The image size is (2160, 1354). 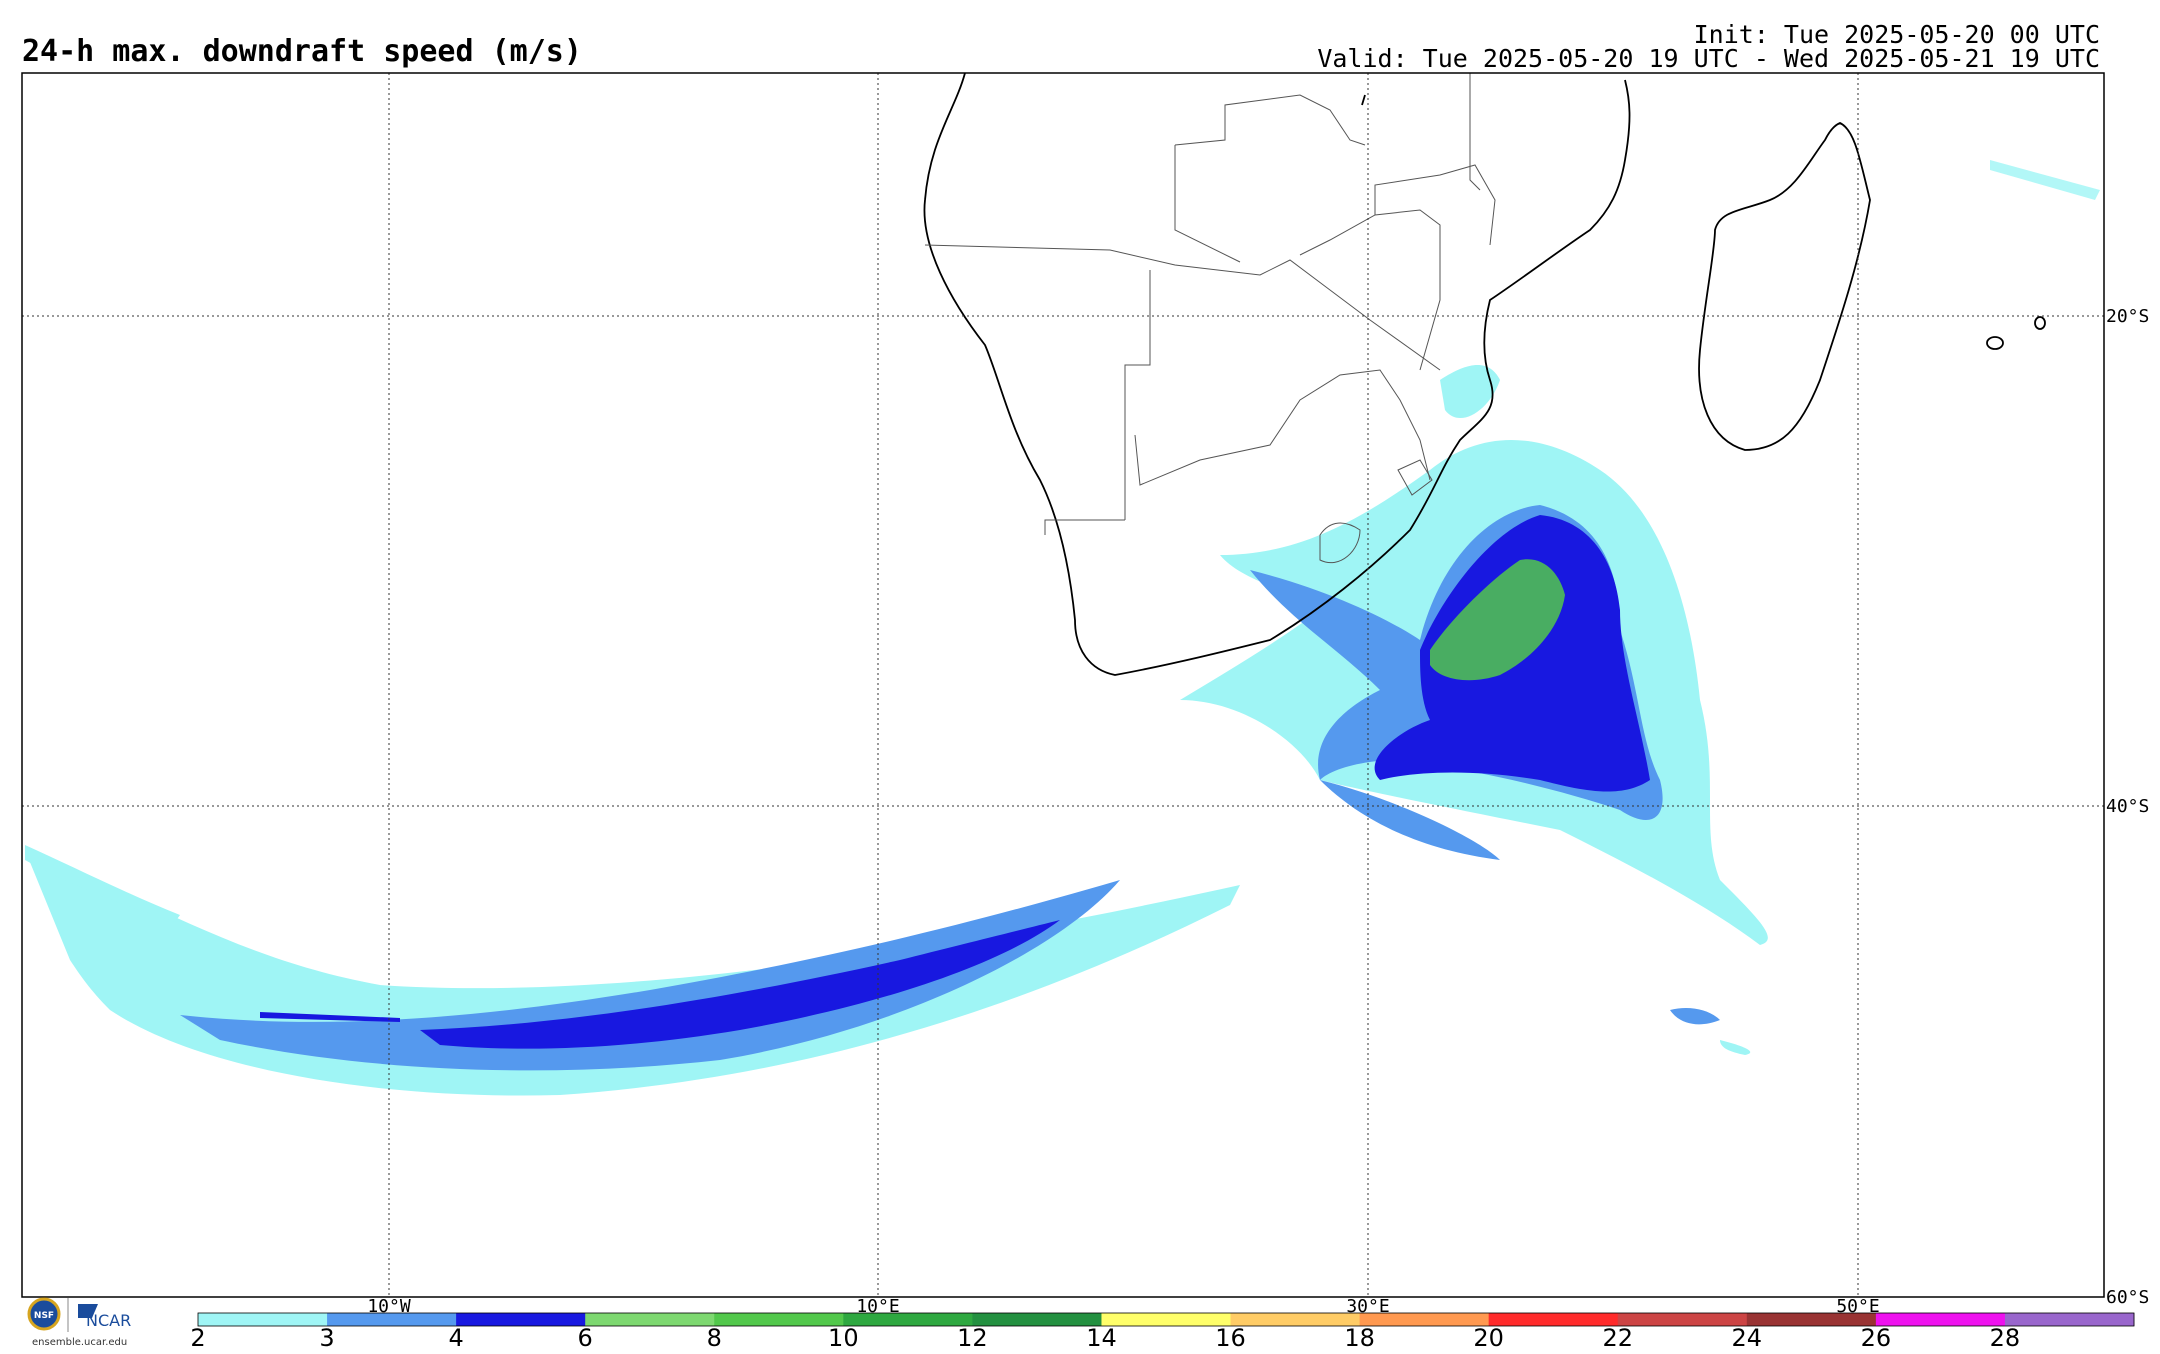 What do you see at coordinates (585, 1338) in the screenshot?
I see `colorbar-tick-label: 6` at bounding box center [585, 1338].